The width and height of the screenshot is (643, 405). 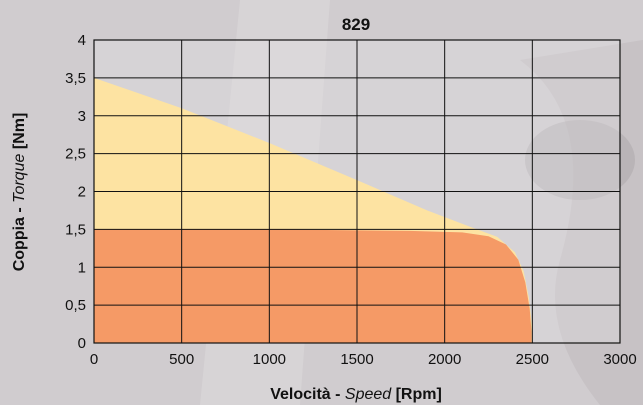 What do you see at coordinates (269, 359) in the screenshot?
I see `x-tick-label: 1000` at bounding box center [269, 359].